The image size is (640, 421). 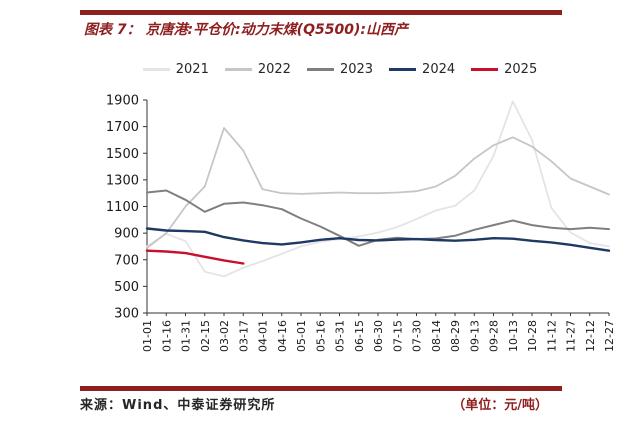 What do you see at coordinates (101, 405) in the screenshot?
I see `source-label: 来源：` at bounding box center [101, 405].